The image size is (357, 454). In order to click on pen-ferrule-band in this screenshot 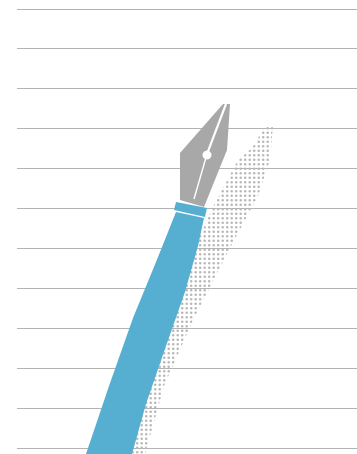, I will do `click(190, 209)`.